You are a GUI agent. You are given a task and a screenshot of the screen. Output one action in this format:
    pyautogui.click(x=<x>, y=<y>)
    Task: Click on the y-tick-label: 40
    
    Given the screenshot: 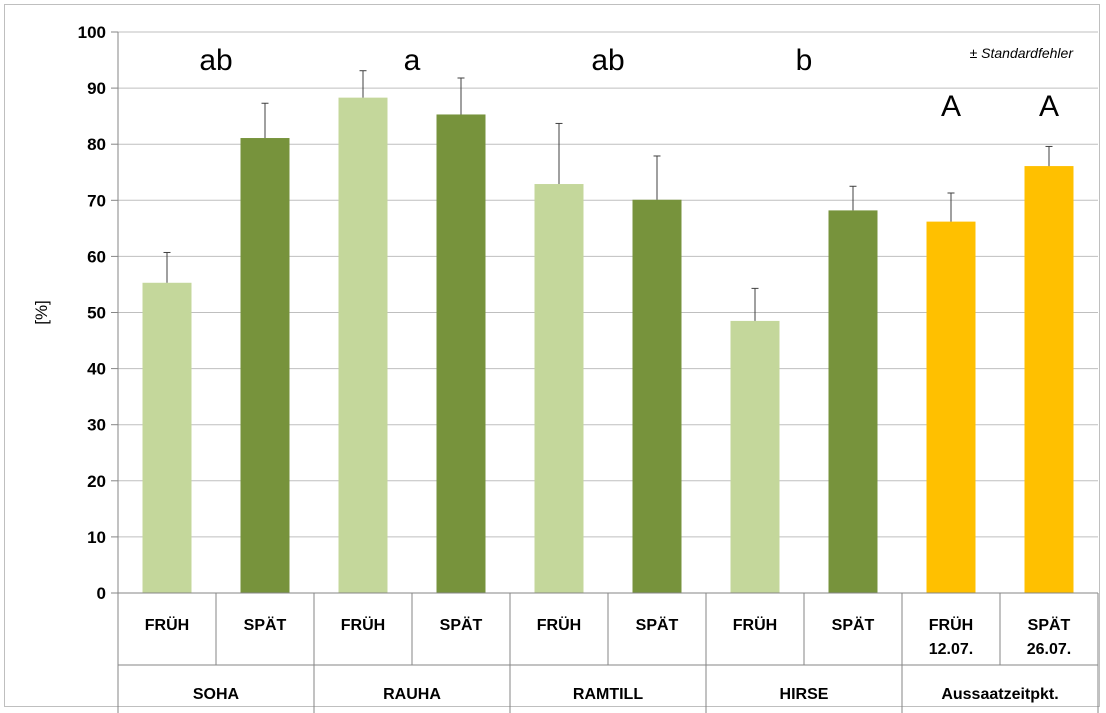 What is the action you would take?
    pyautogui.click(x=96, y=369)
    